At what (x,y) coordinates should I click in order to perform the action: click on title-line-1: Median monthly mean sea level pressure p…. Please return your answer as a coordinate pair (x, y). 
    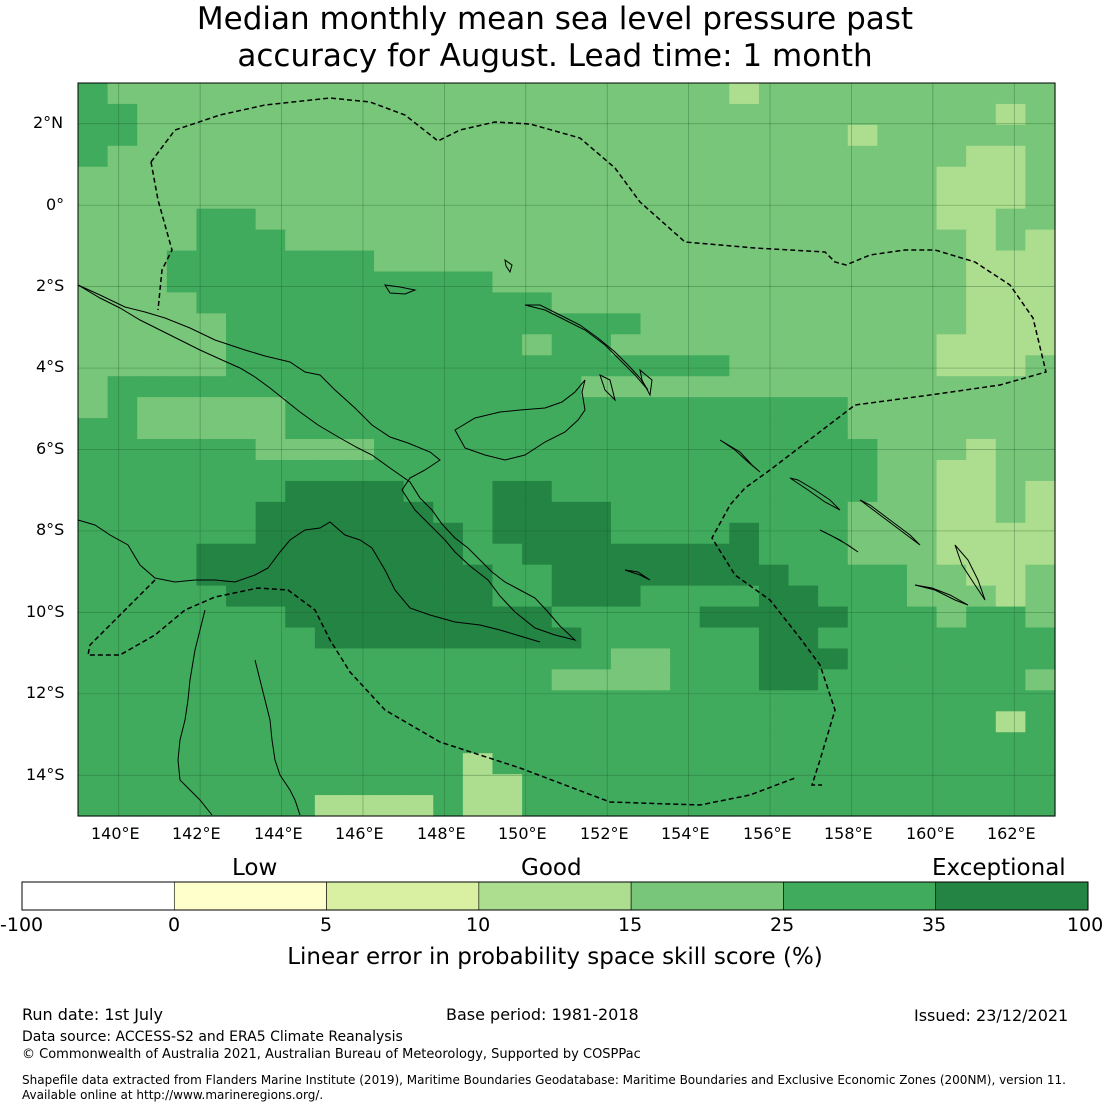
    Looking at the image, I should click on (555, 19).